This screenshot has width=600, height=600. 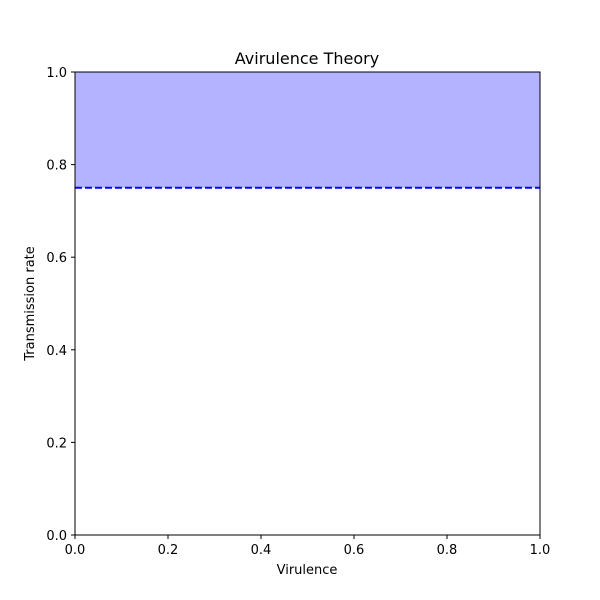 I want to click on x-tick-label: 0.8, so click(x=447, y=550).